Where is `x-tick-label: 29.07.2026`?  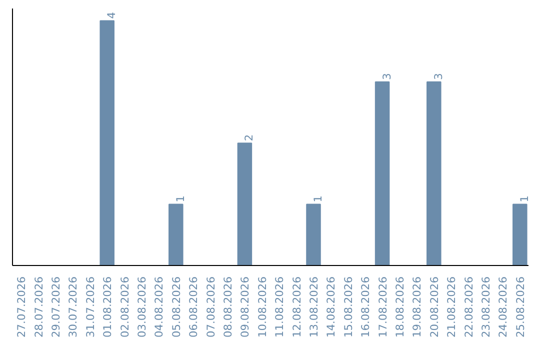 x-tick-label: 29.07.2026 is located at coordinates (56, 307).